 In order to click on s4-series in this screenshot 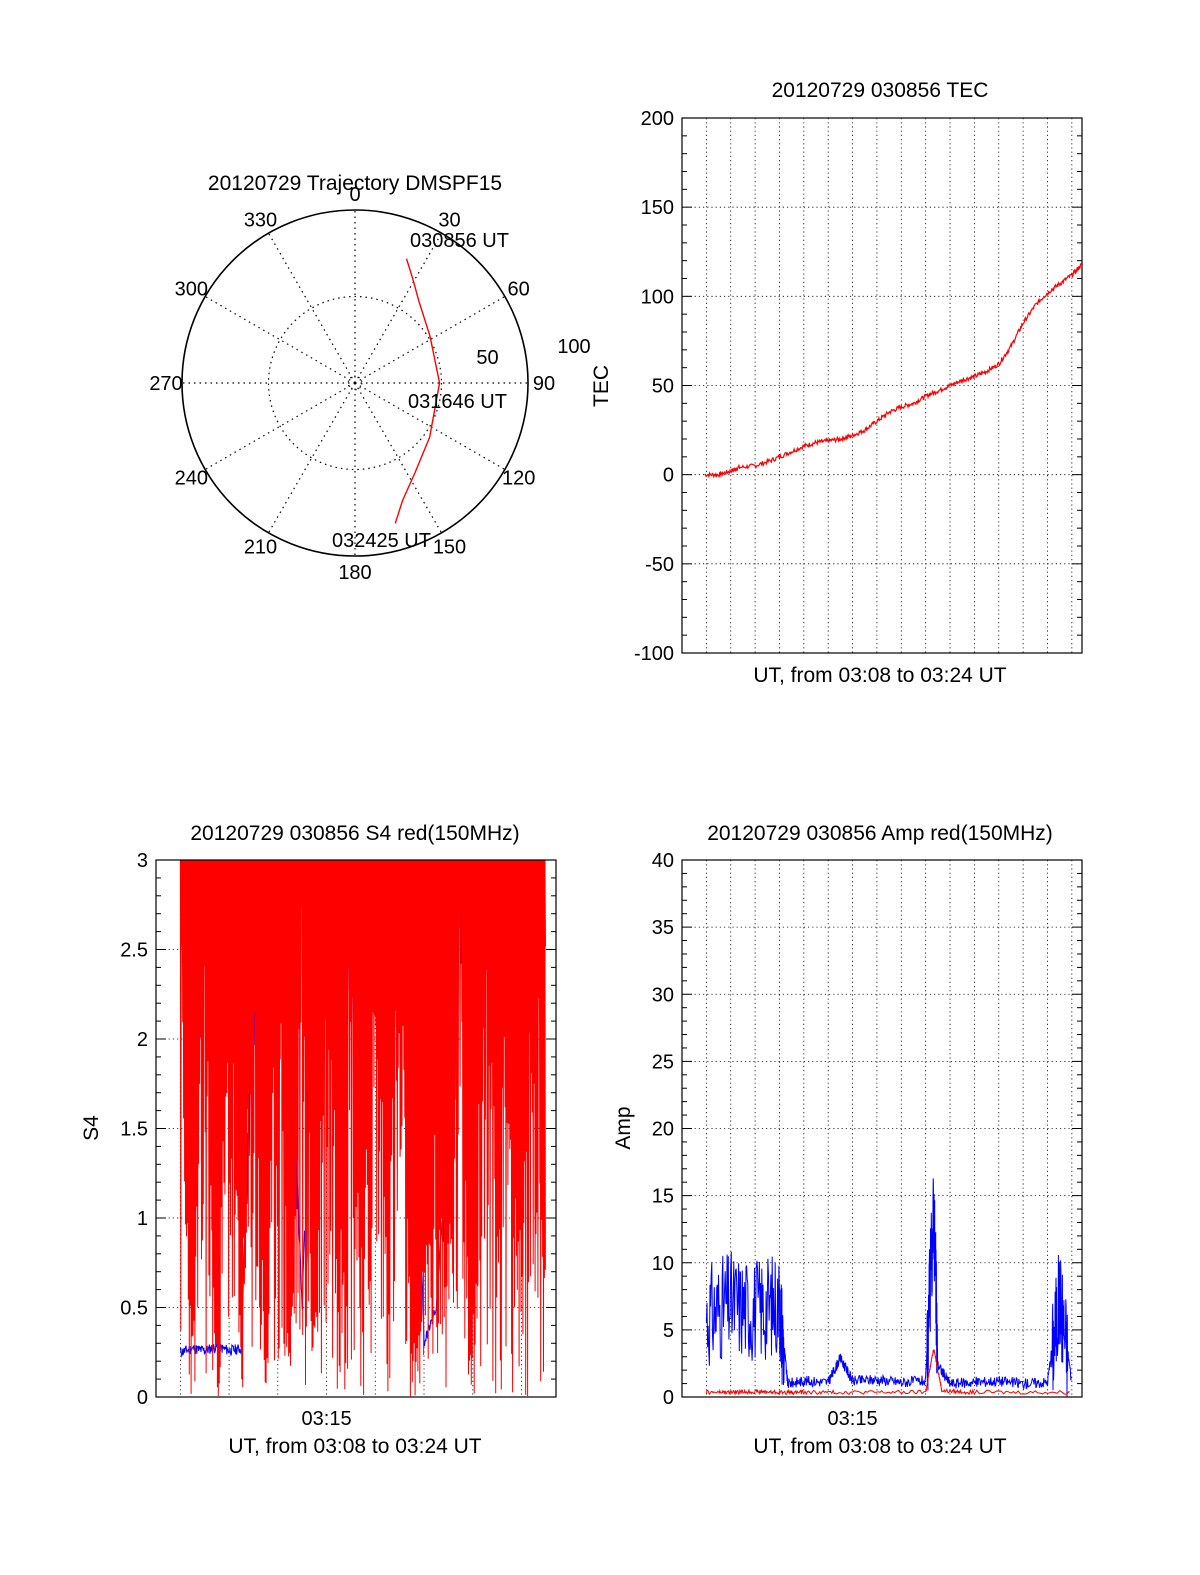, I will do `click(362, 1128)`.